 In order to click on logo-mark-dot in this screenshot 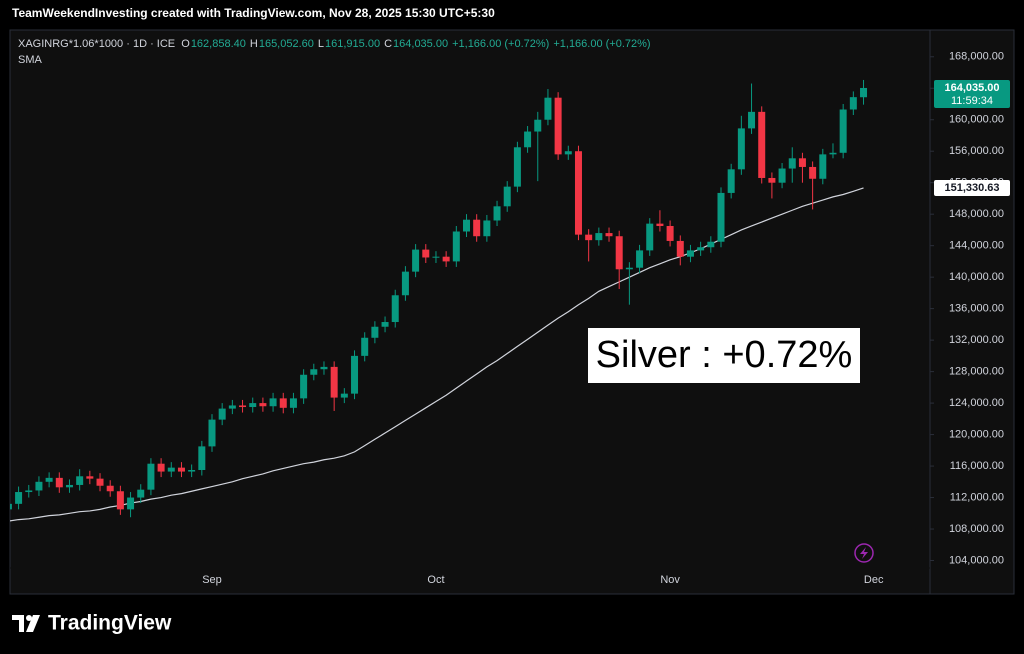, I will do `click(29, 618)`.